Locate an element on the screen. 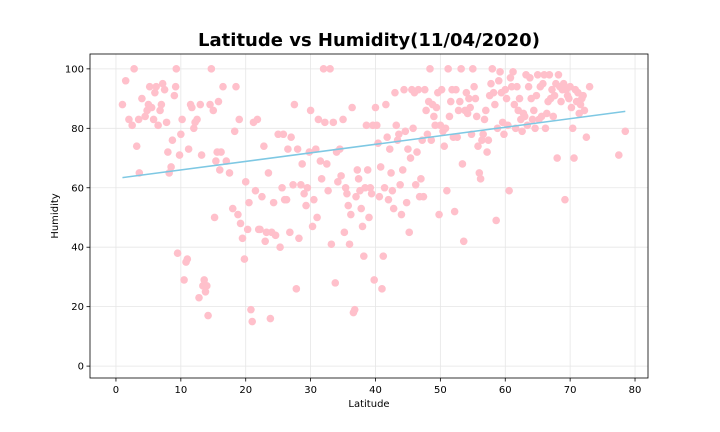  y-axis-label: Humidity is located at coordinates (55, 215).